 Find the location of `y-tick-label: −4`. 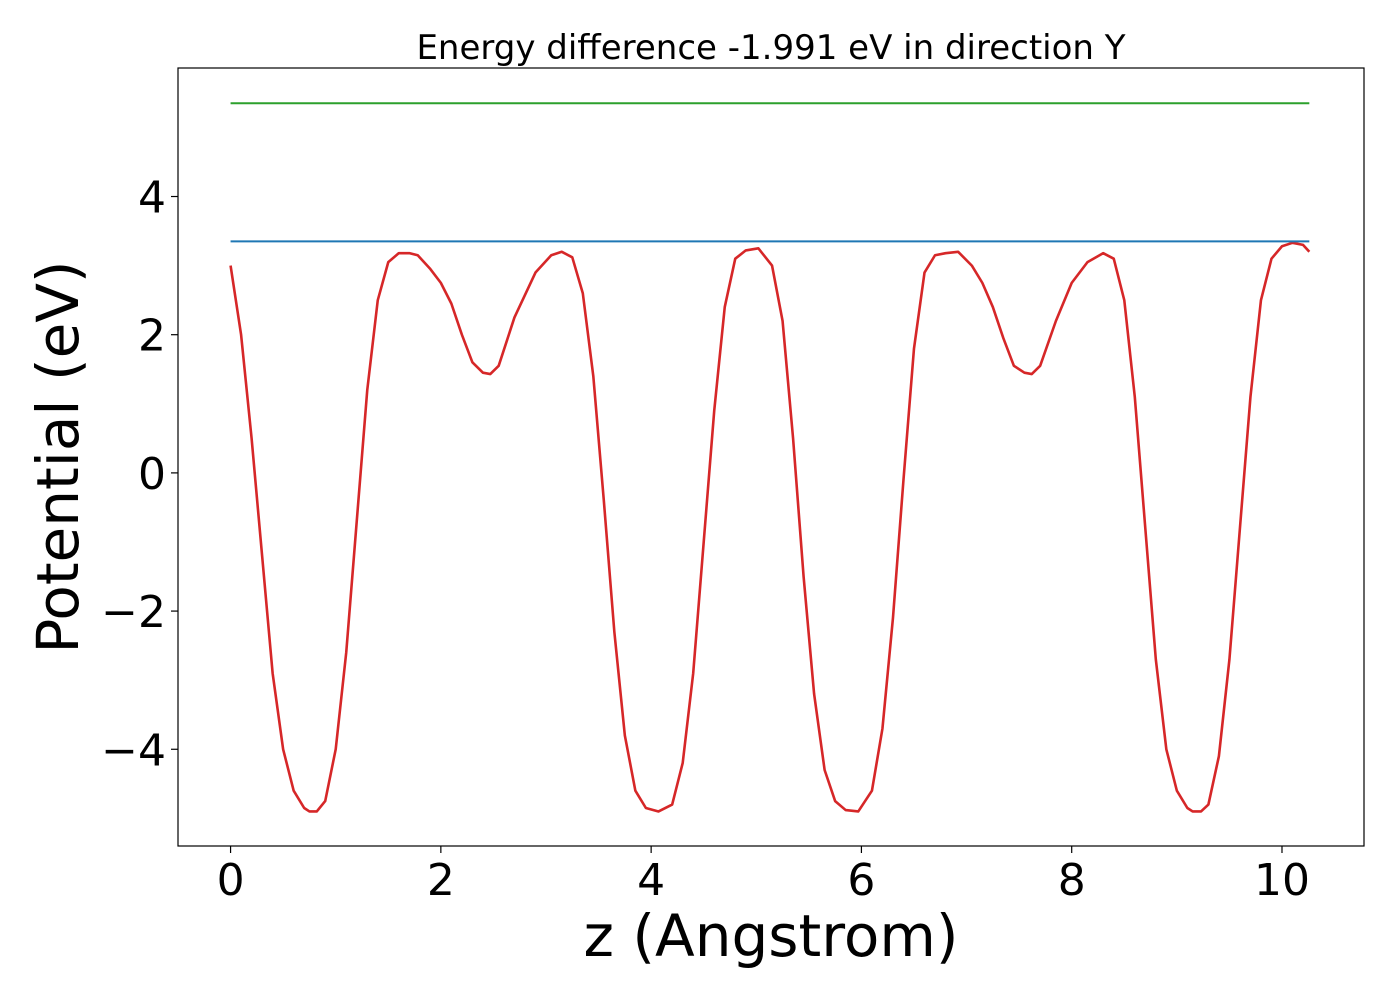

y-tick-label: −4 is located at coordinates (133, 750).